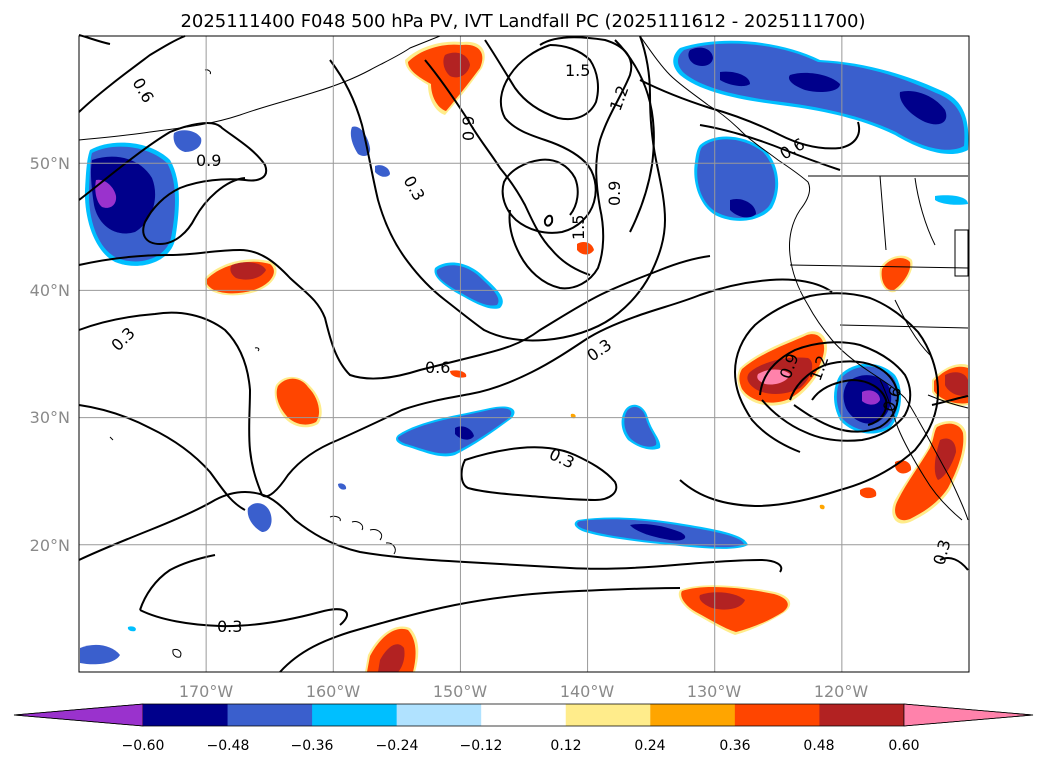 The width and height of the screenshot is (1047, 765). What do you see at coordinates (50, 417) in the screenshot?
I see `lat-label: 30°N` at bounding box center [50, 417].